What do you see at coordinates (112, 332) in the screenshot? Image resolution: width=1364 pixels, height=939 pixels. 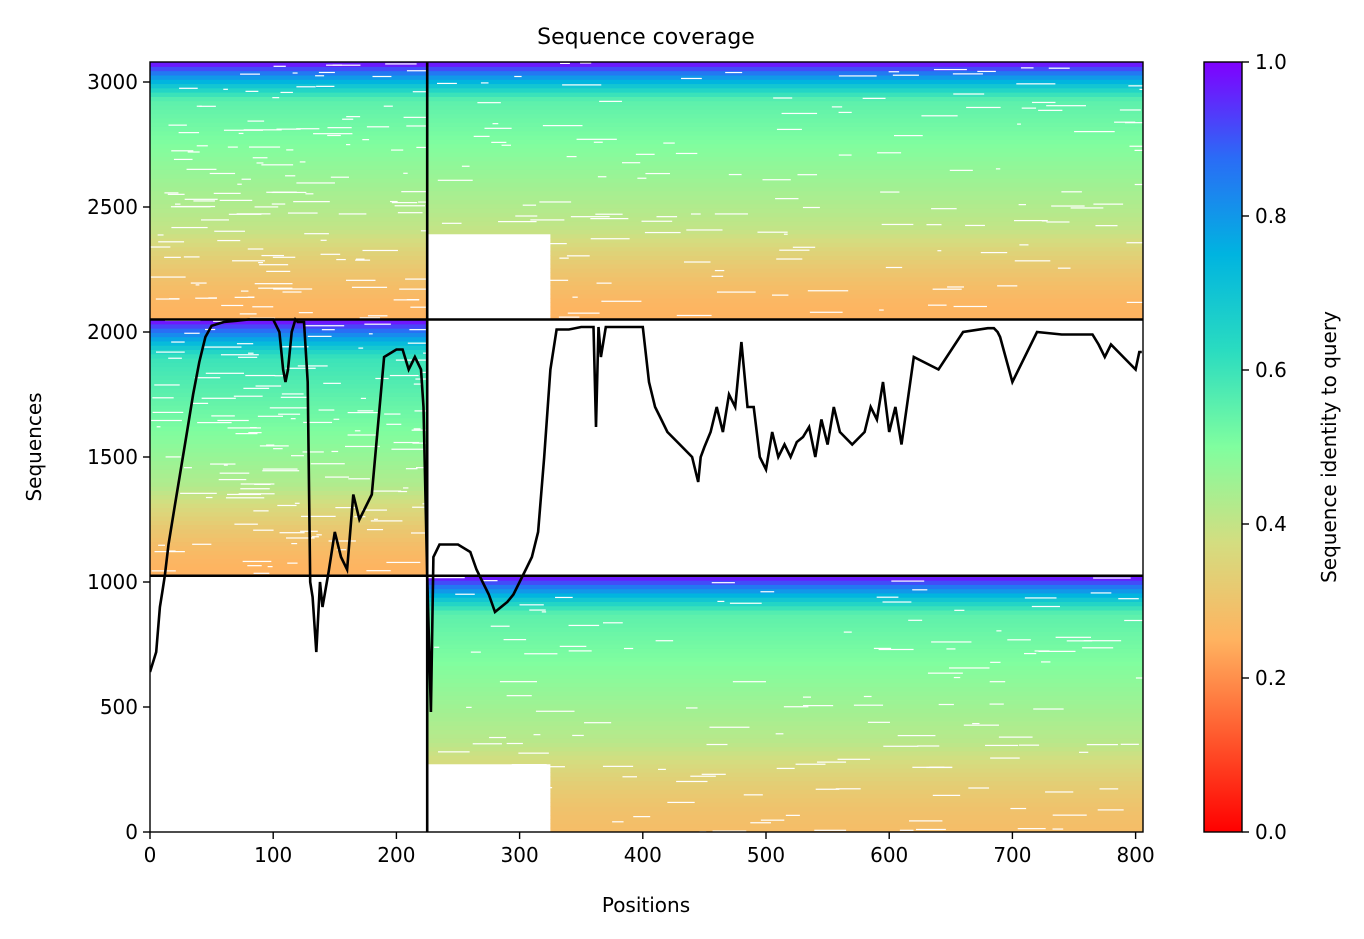 I see `y-tick-label: 2000` at bounding box center [112, 332].